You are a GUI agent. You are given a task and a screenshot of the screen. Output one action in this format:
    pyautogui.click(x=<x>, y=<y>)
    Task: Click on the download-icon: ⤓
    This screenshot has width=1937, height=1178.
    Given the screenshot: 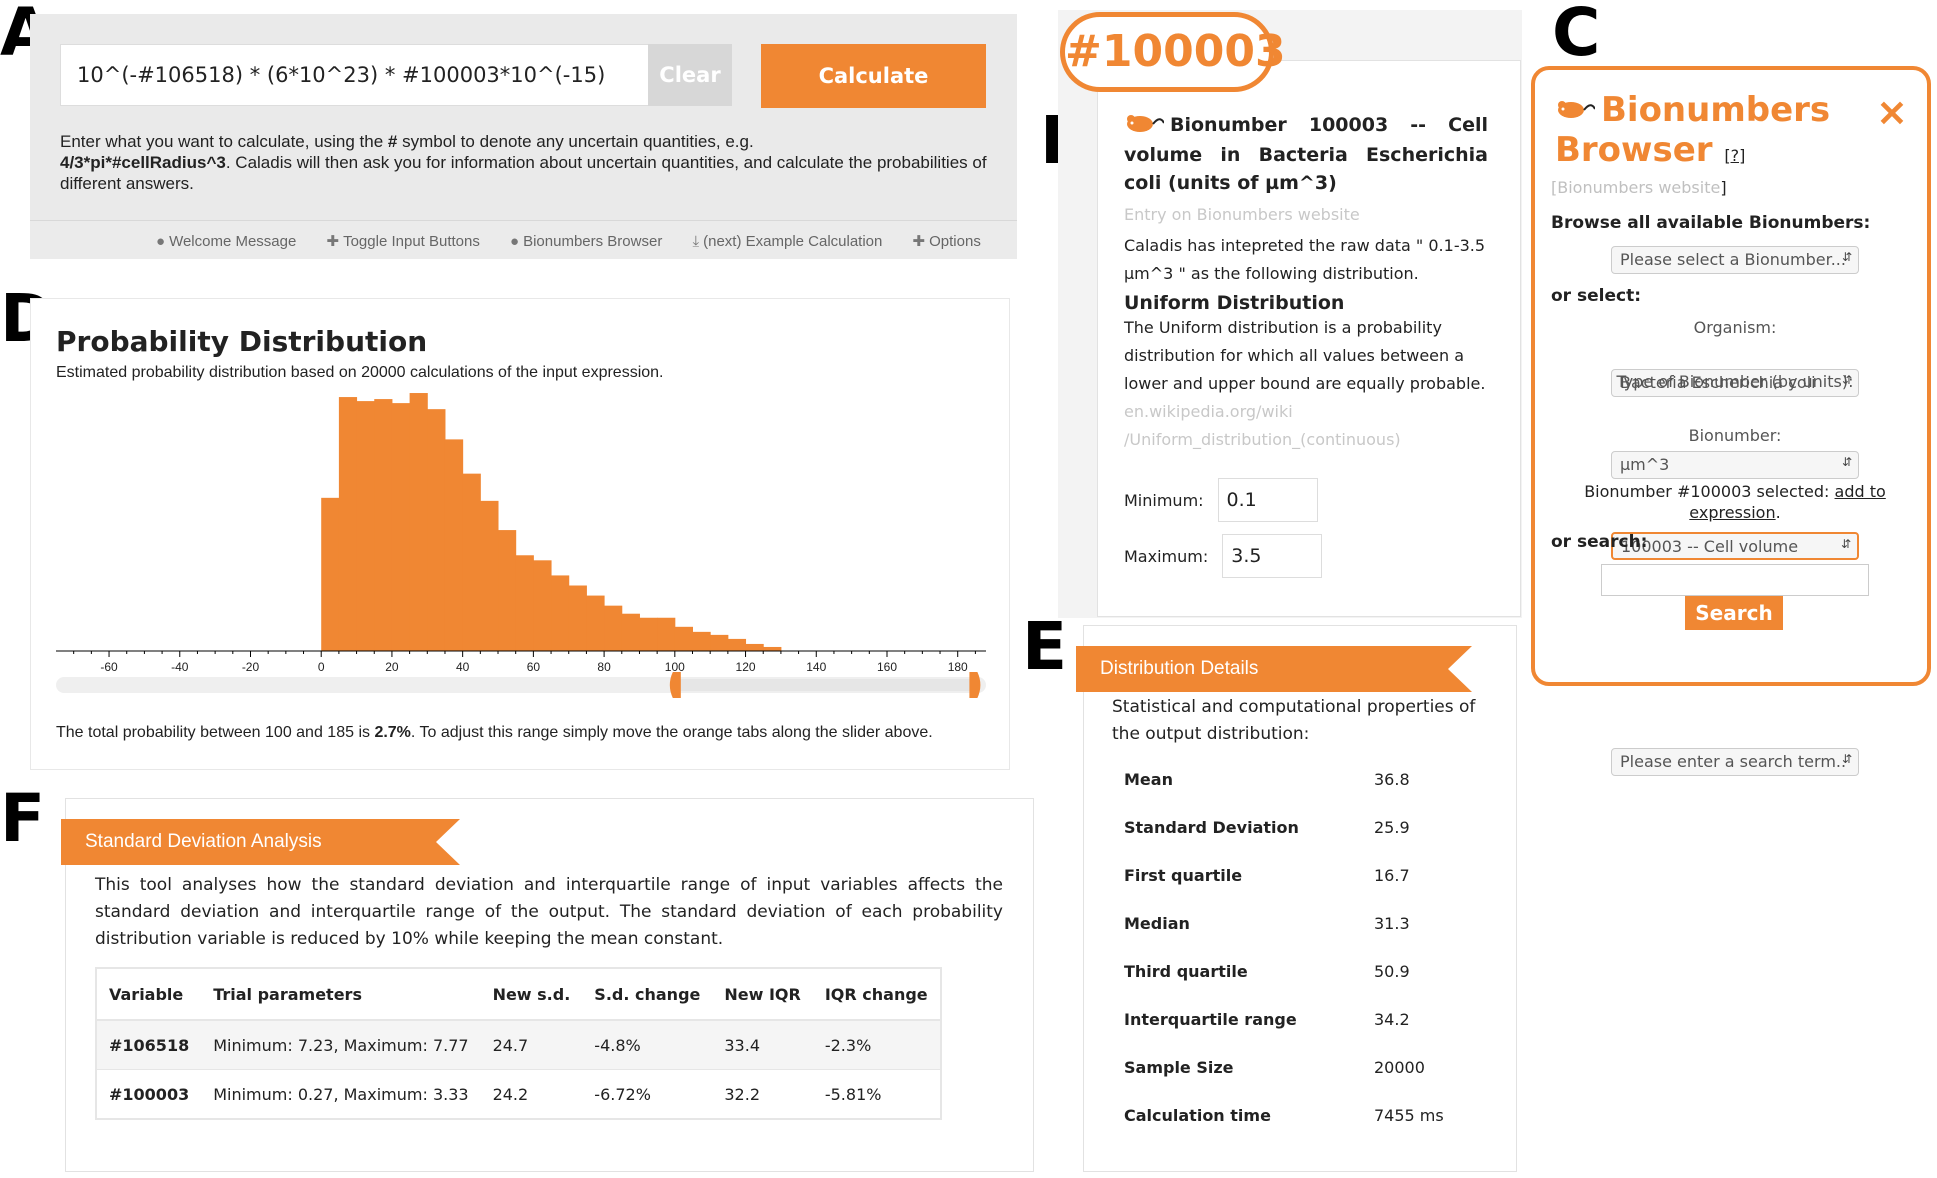 What is the action you would take?
    pyautogui.click(x=696, y=241)
    